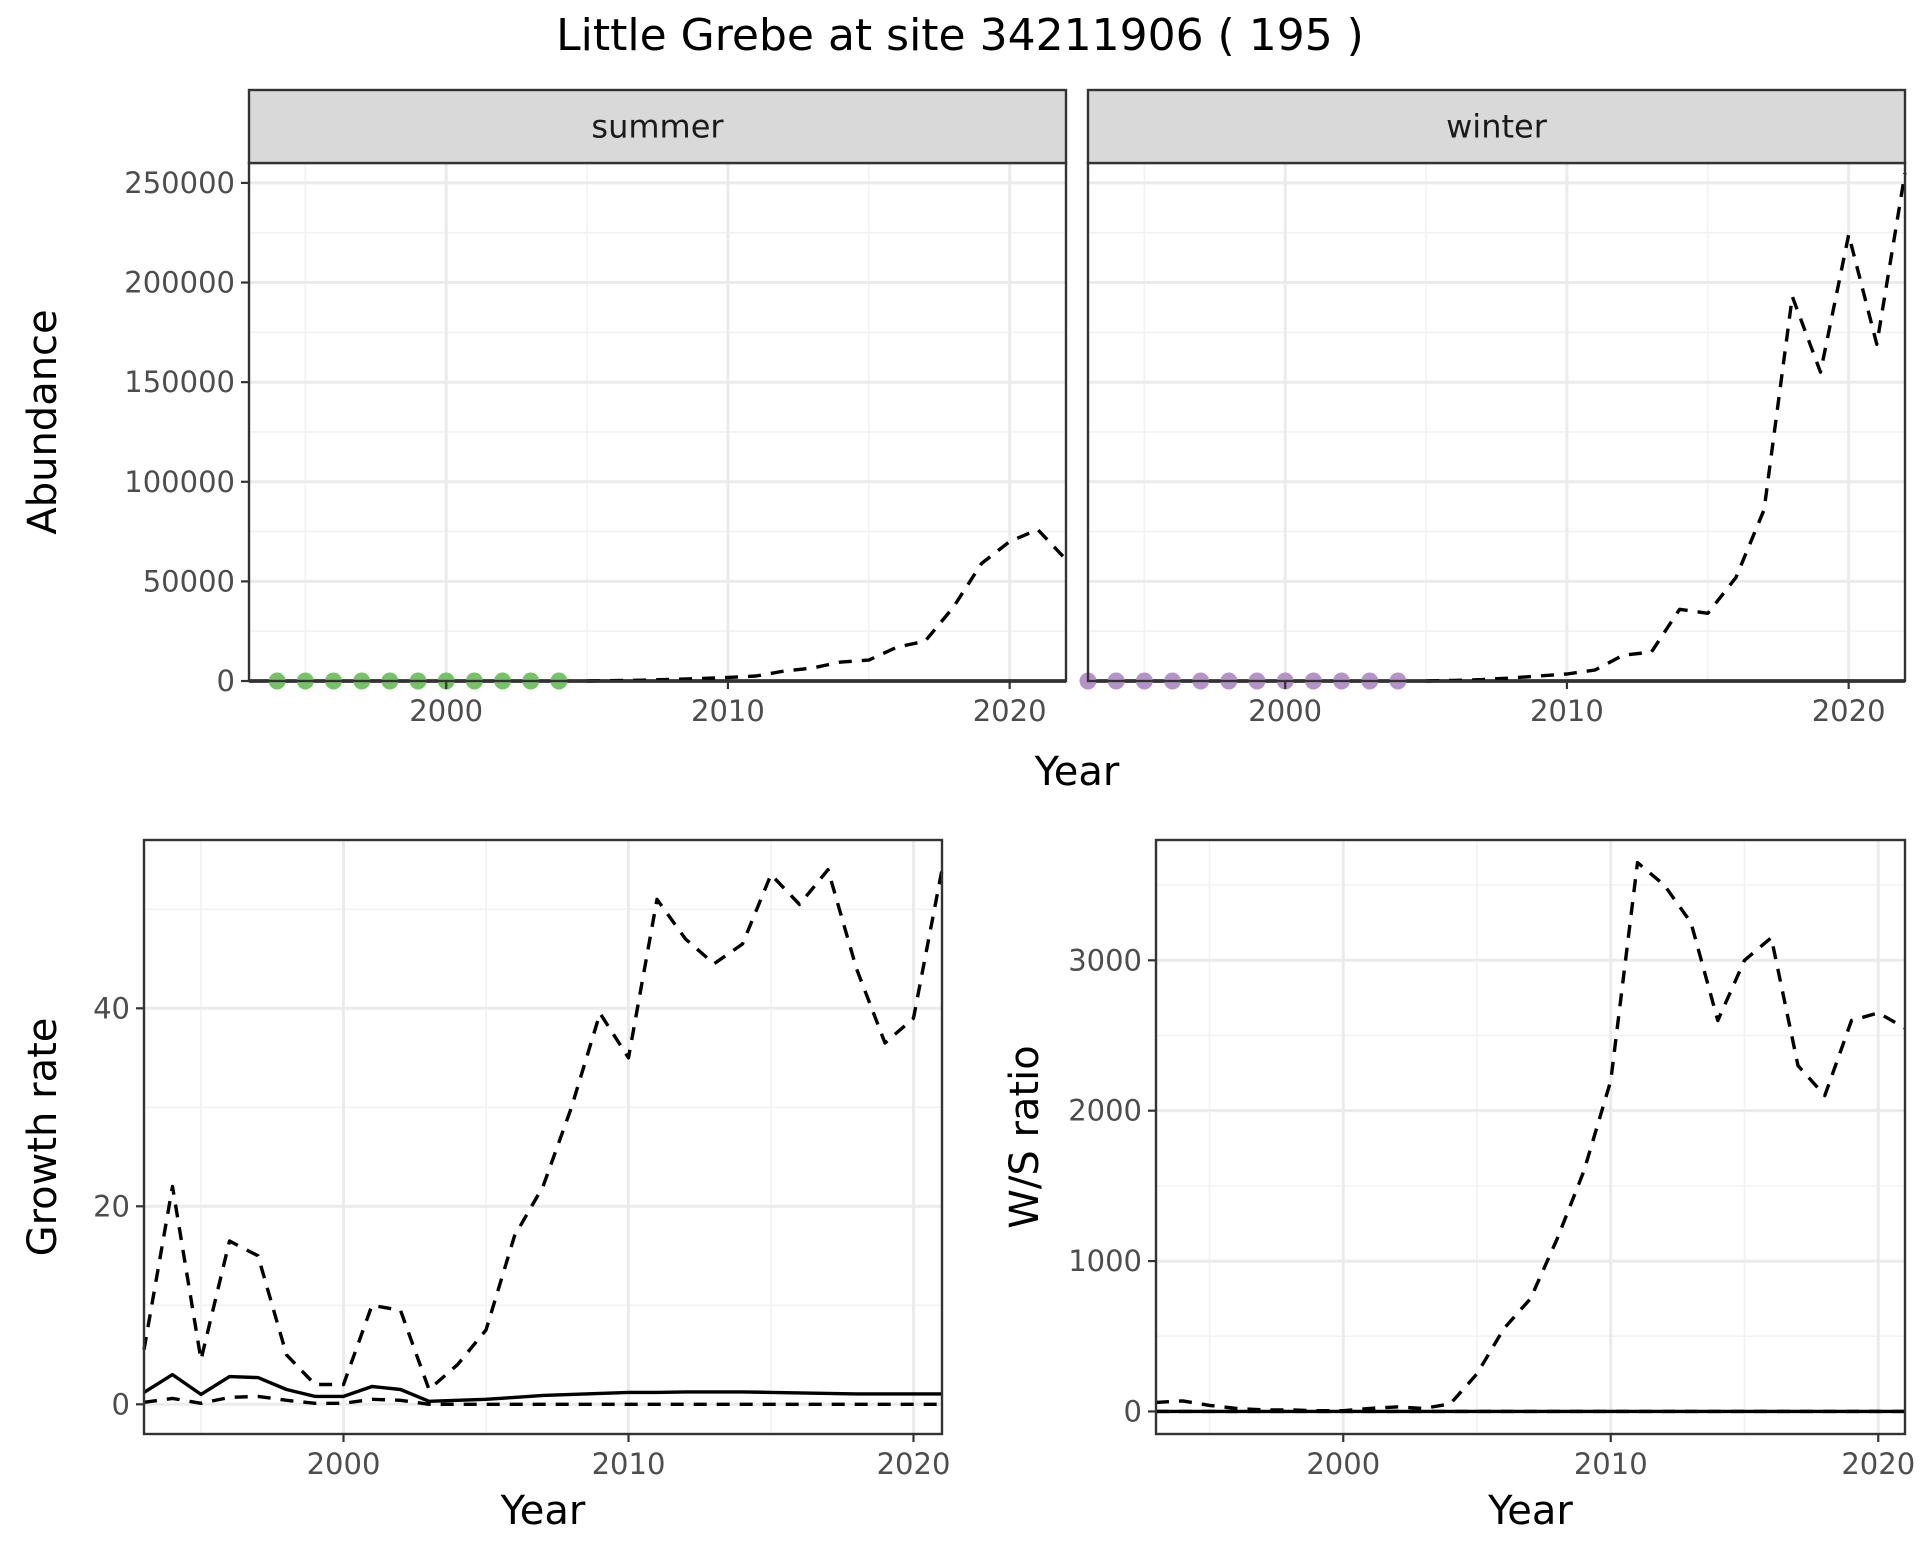 This screenshot has width=1920, height=1560. I want to click on y-tick-label: 20, so click(111, 1206).